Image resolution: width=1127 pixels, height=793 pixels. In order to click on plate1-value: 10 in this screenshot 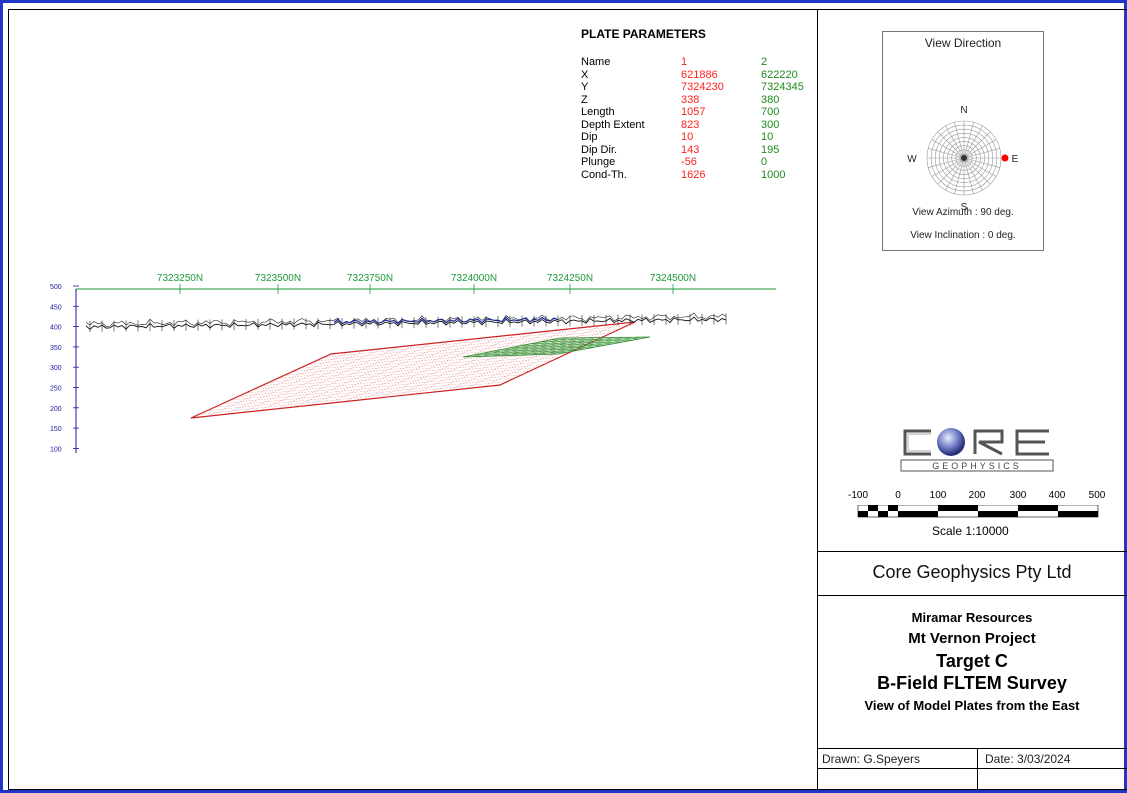, I will do `click(687, 137)`.